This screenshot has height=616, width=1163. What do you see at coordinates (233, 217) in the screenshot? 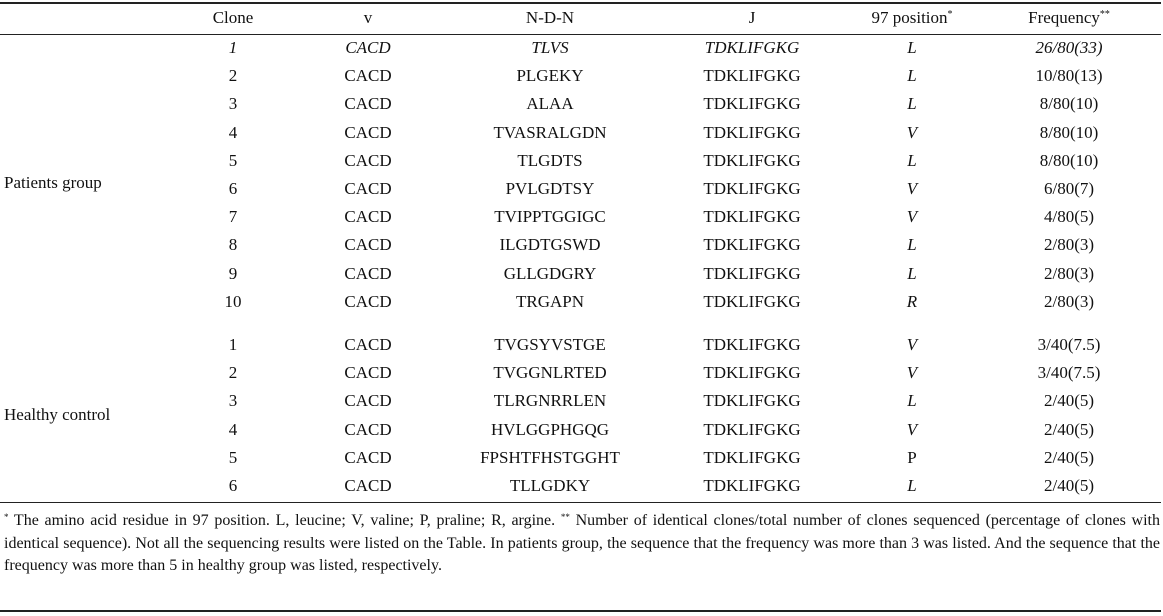
I see `cell-clone: 7` at bounding box center [233, 217].